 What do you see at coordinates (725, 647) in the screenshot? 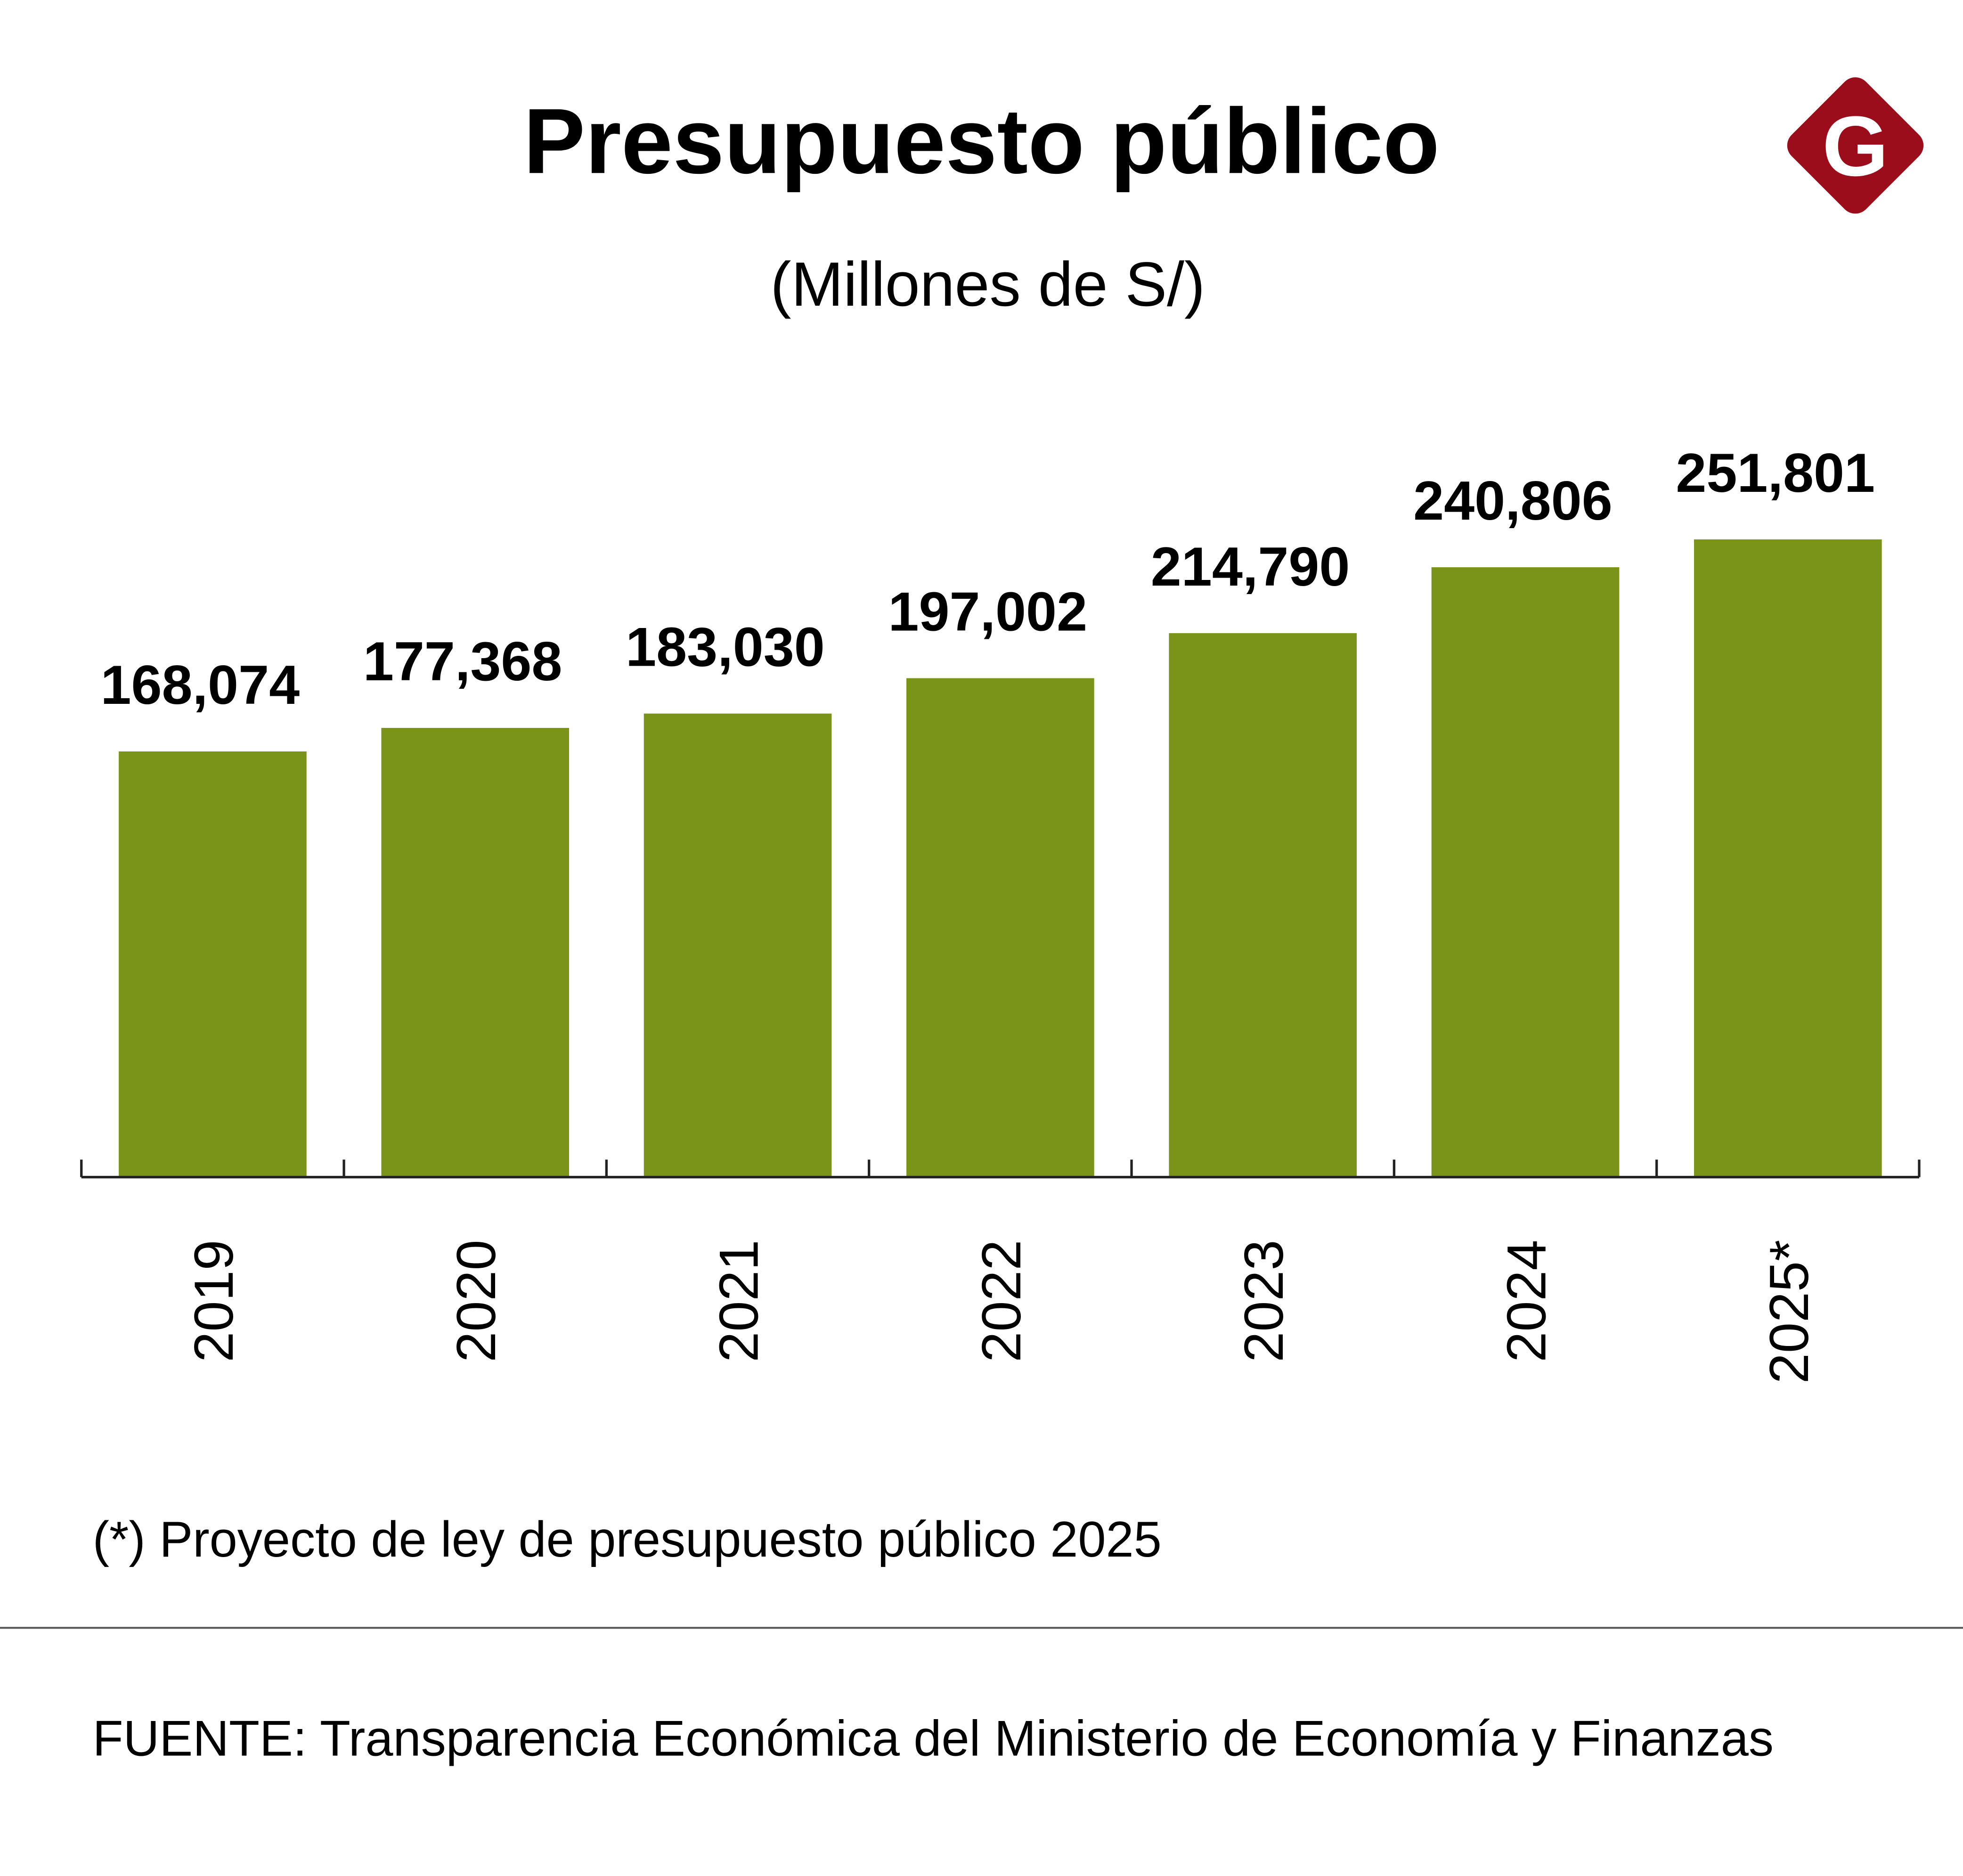
I see `value-label: 183,030` at bounding box center [725, 647].